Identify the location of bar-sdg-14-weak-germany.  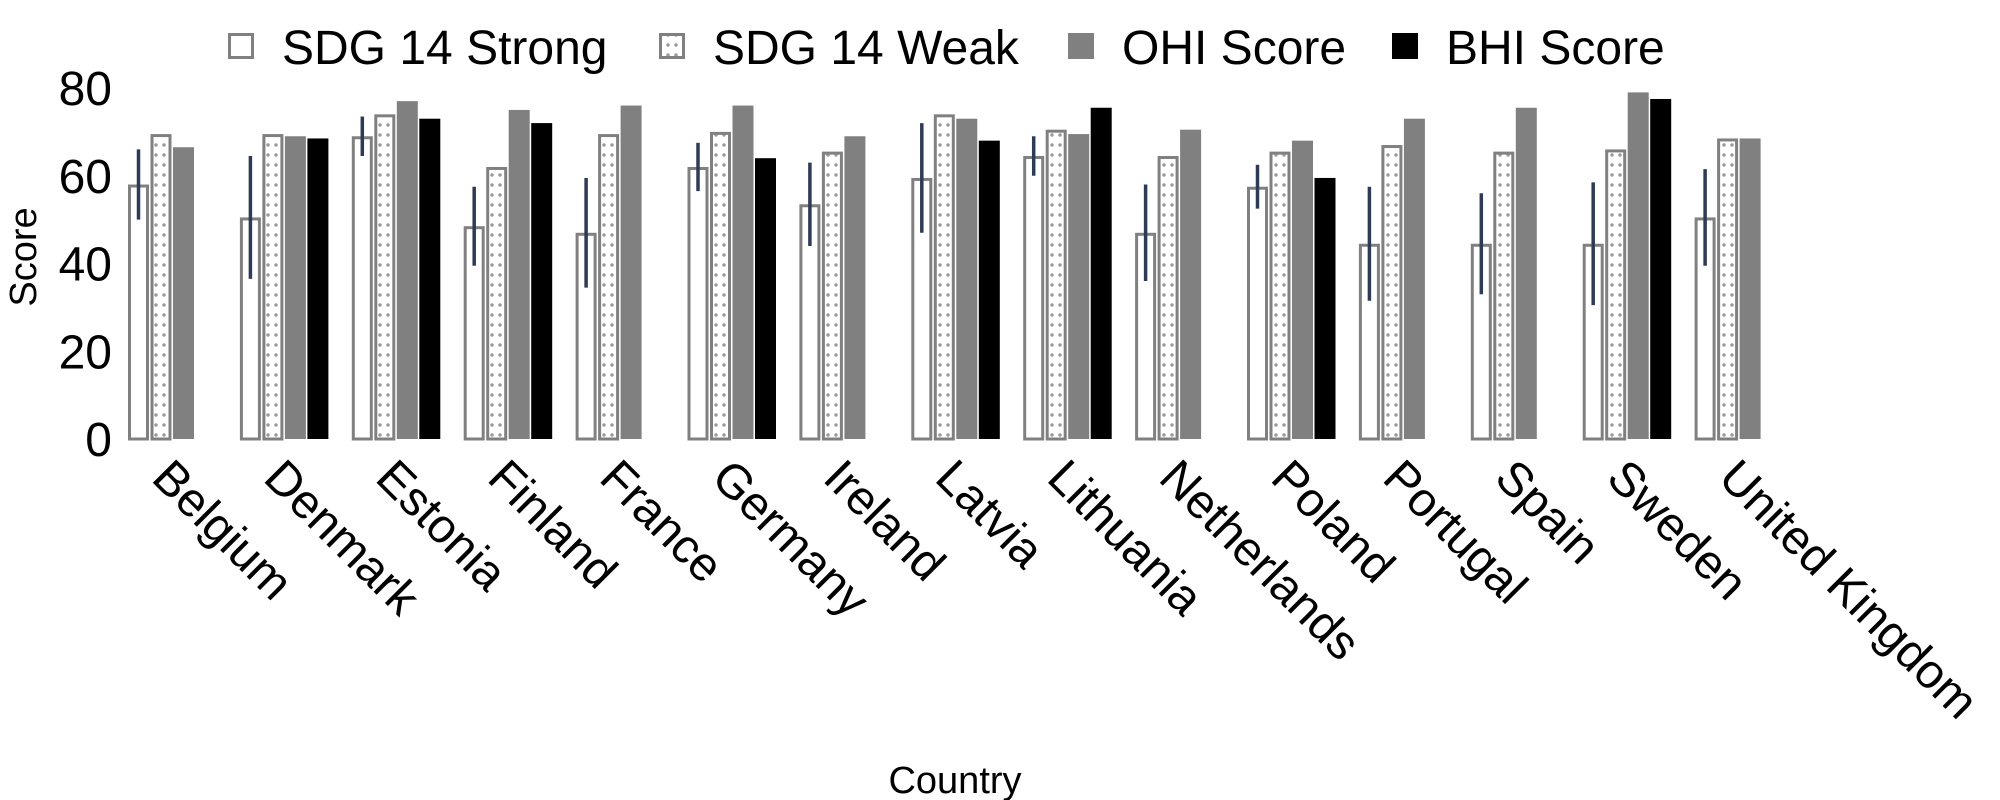
(720, 286).